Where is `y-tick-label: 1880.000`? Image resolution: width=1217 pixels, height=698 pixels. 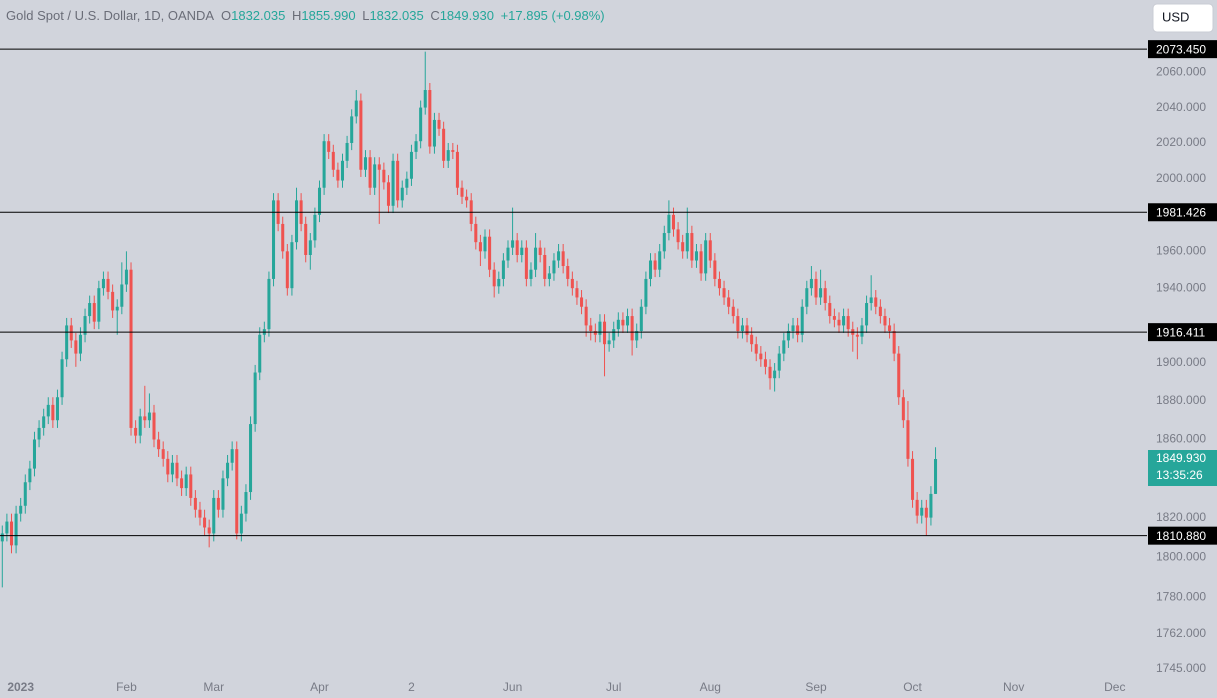
y-tick-label: 1880.000 is located at coordinates (1181, 400).